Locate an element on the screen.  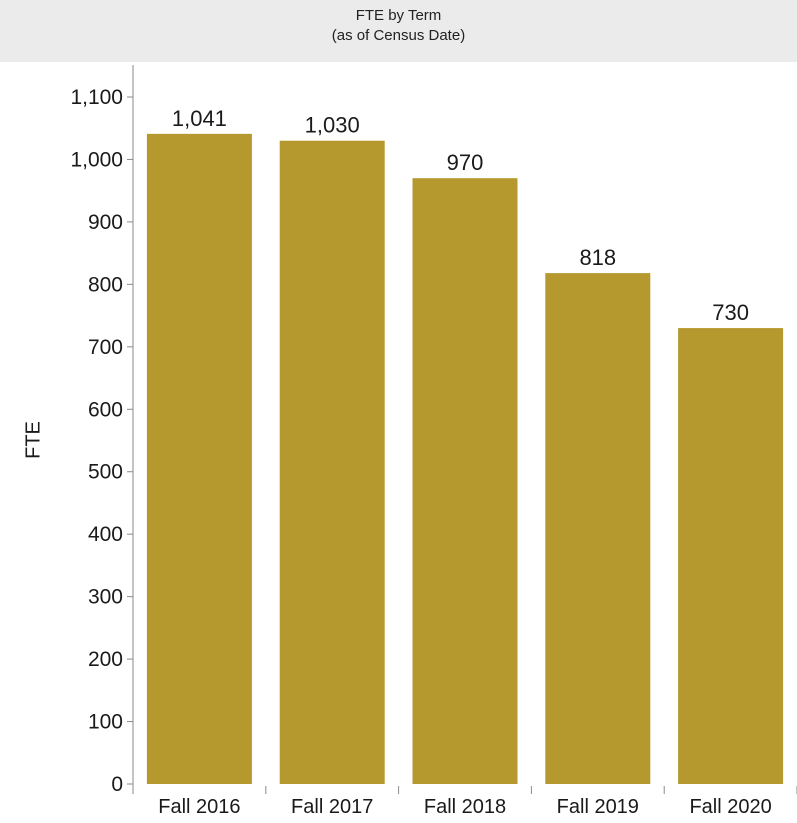
y-tick-label: 200 is located at coordinates (105, 659).